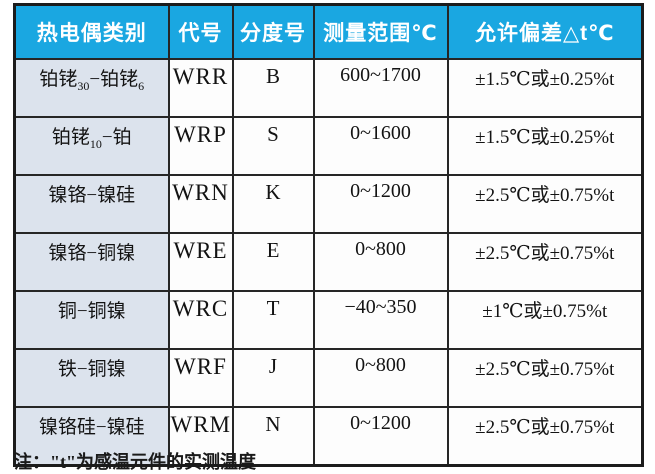  What do you see at coordinates (380, 88) in the screenshot?
I see `cell-range: 600~1700` at bounding box center [380, 88].